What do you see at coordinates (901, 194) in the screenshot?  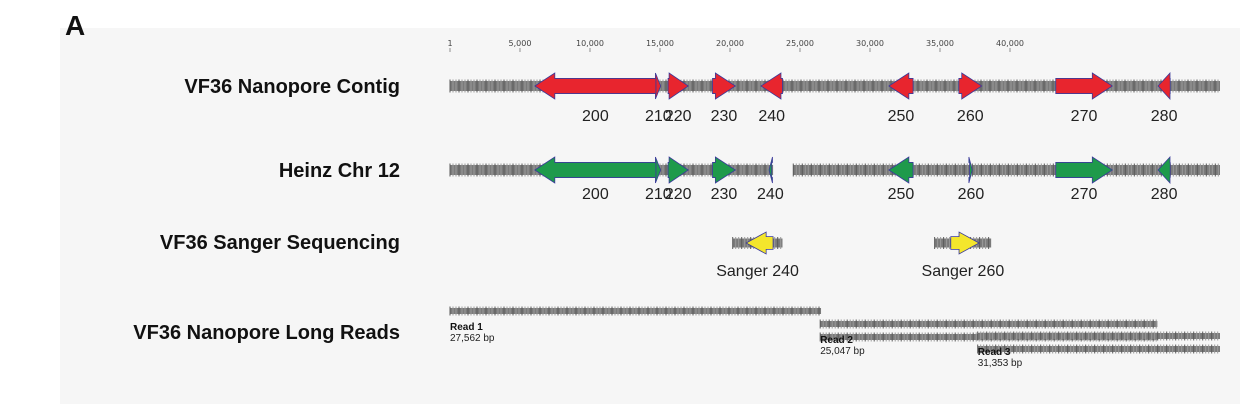 I see `heinz-gene-label: 250` at bounding box center [901, 194].